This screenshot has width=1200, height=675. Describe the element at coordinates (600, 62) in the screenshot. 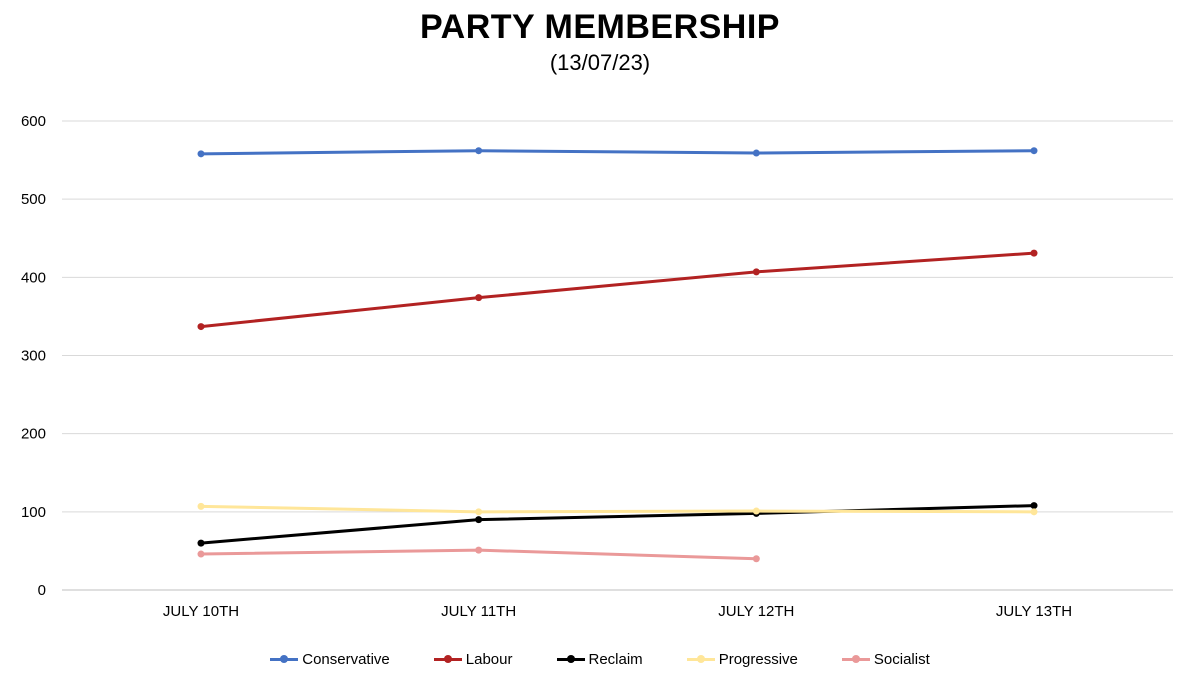

I see `chart-subtitle: (13/07/23)` at that location.